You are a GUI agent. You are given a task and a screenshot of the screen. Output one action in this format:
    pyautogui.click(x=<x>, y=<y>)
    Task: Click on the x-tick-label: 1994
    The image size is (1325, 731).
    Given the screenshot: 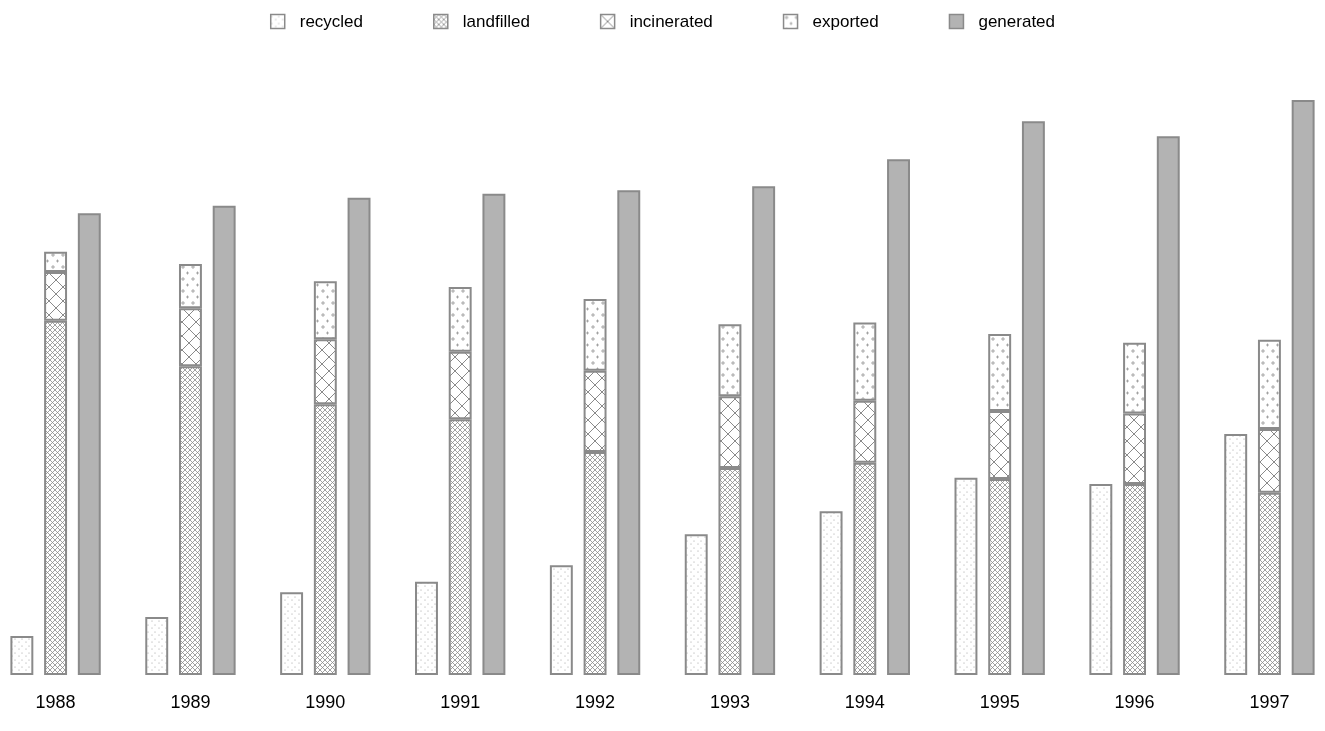 What is the action you would take?
    pyautogui.click(x=864, y=702)
    